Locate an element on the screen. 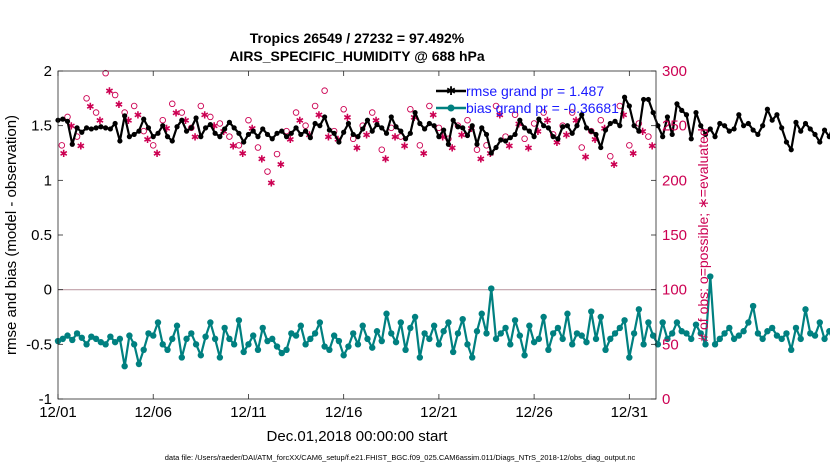  y-right-tick-label: 250 is located at coordinates (674, 126).